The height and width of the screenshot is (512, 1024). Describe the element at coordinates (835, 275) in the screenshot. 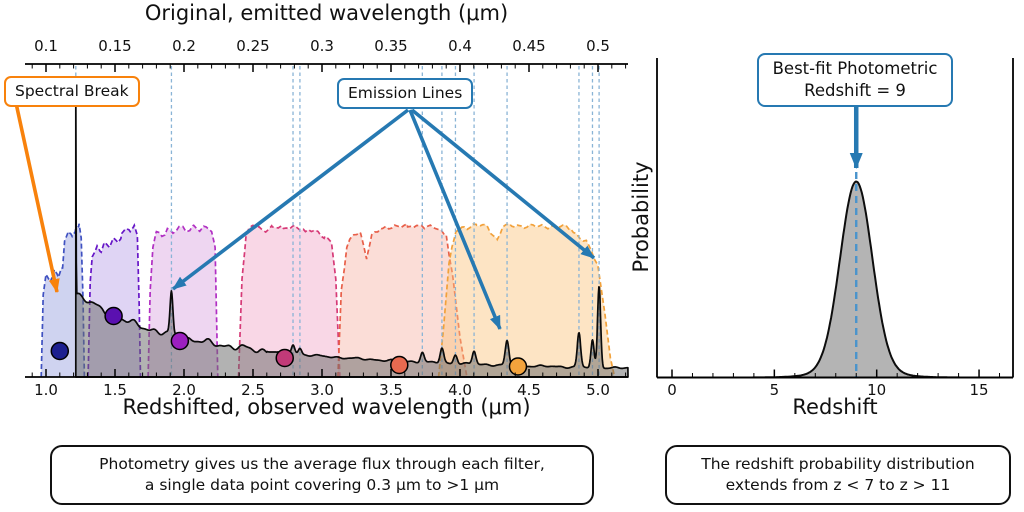

I see `probability-distribution-curve` at that location.